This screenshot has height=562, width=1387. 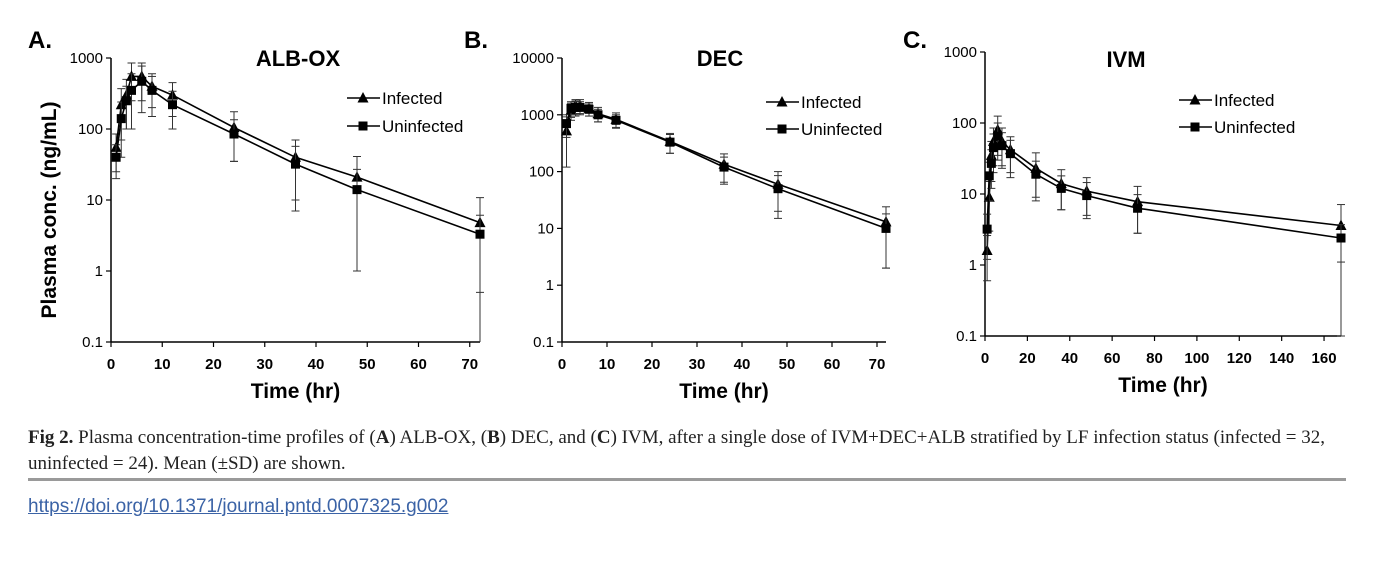 I want to click on panel-letter: A., so click(x=40, y=40).